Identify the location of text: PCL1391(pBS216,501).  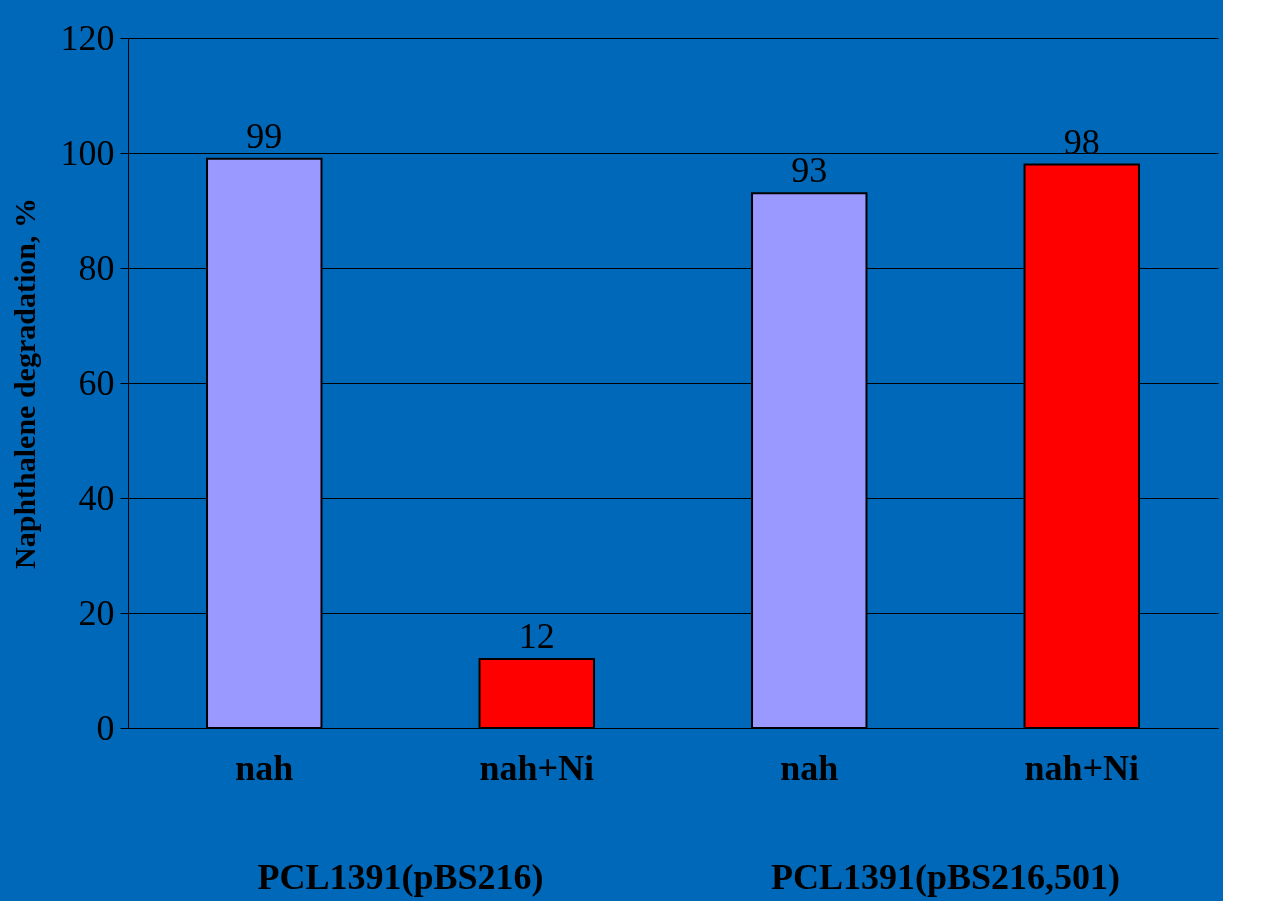
(945, 877).